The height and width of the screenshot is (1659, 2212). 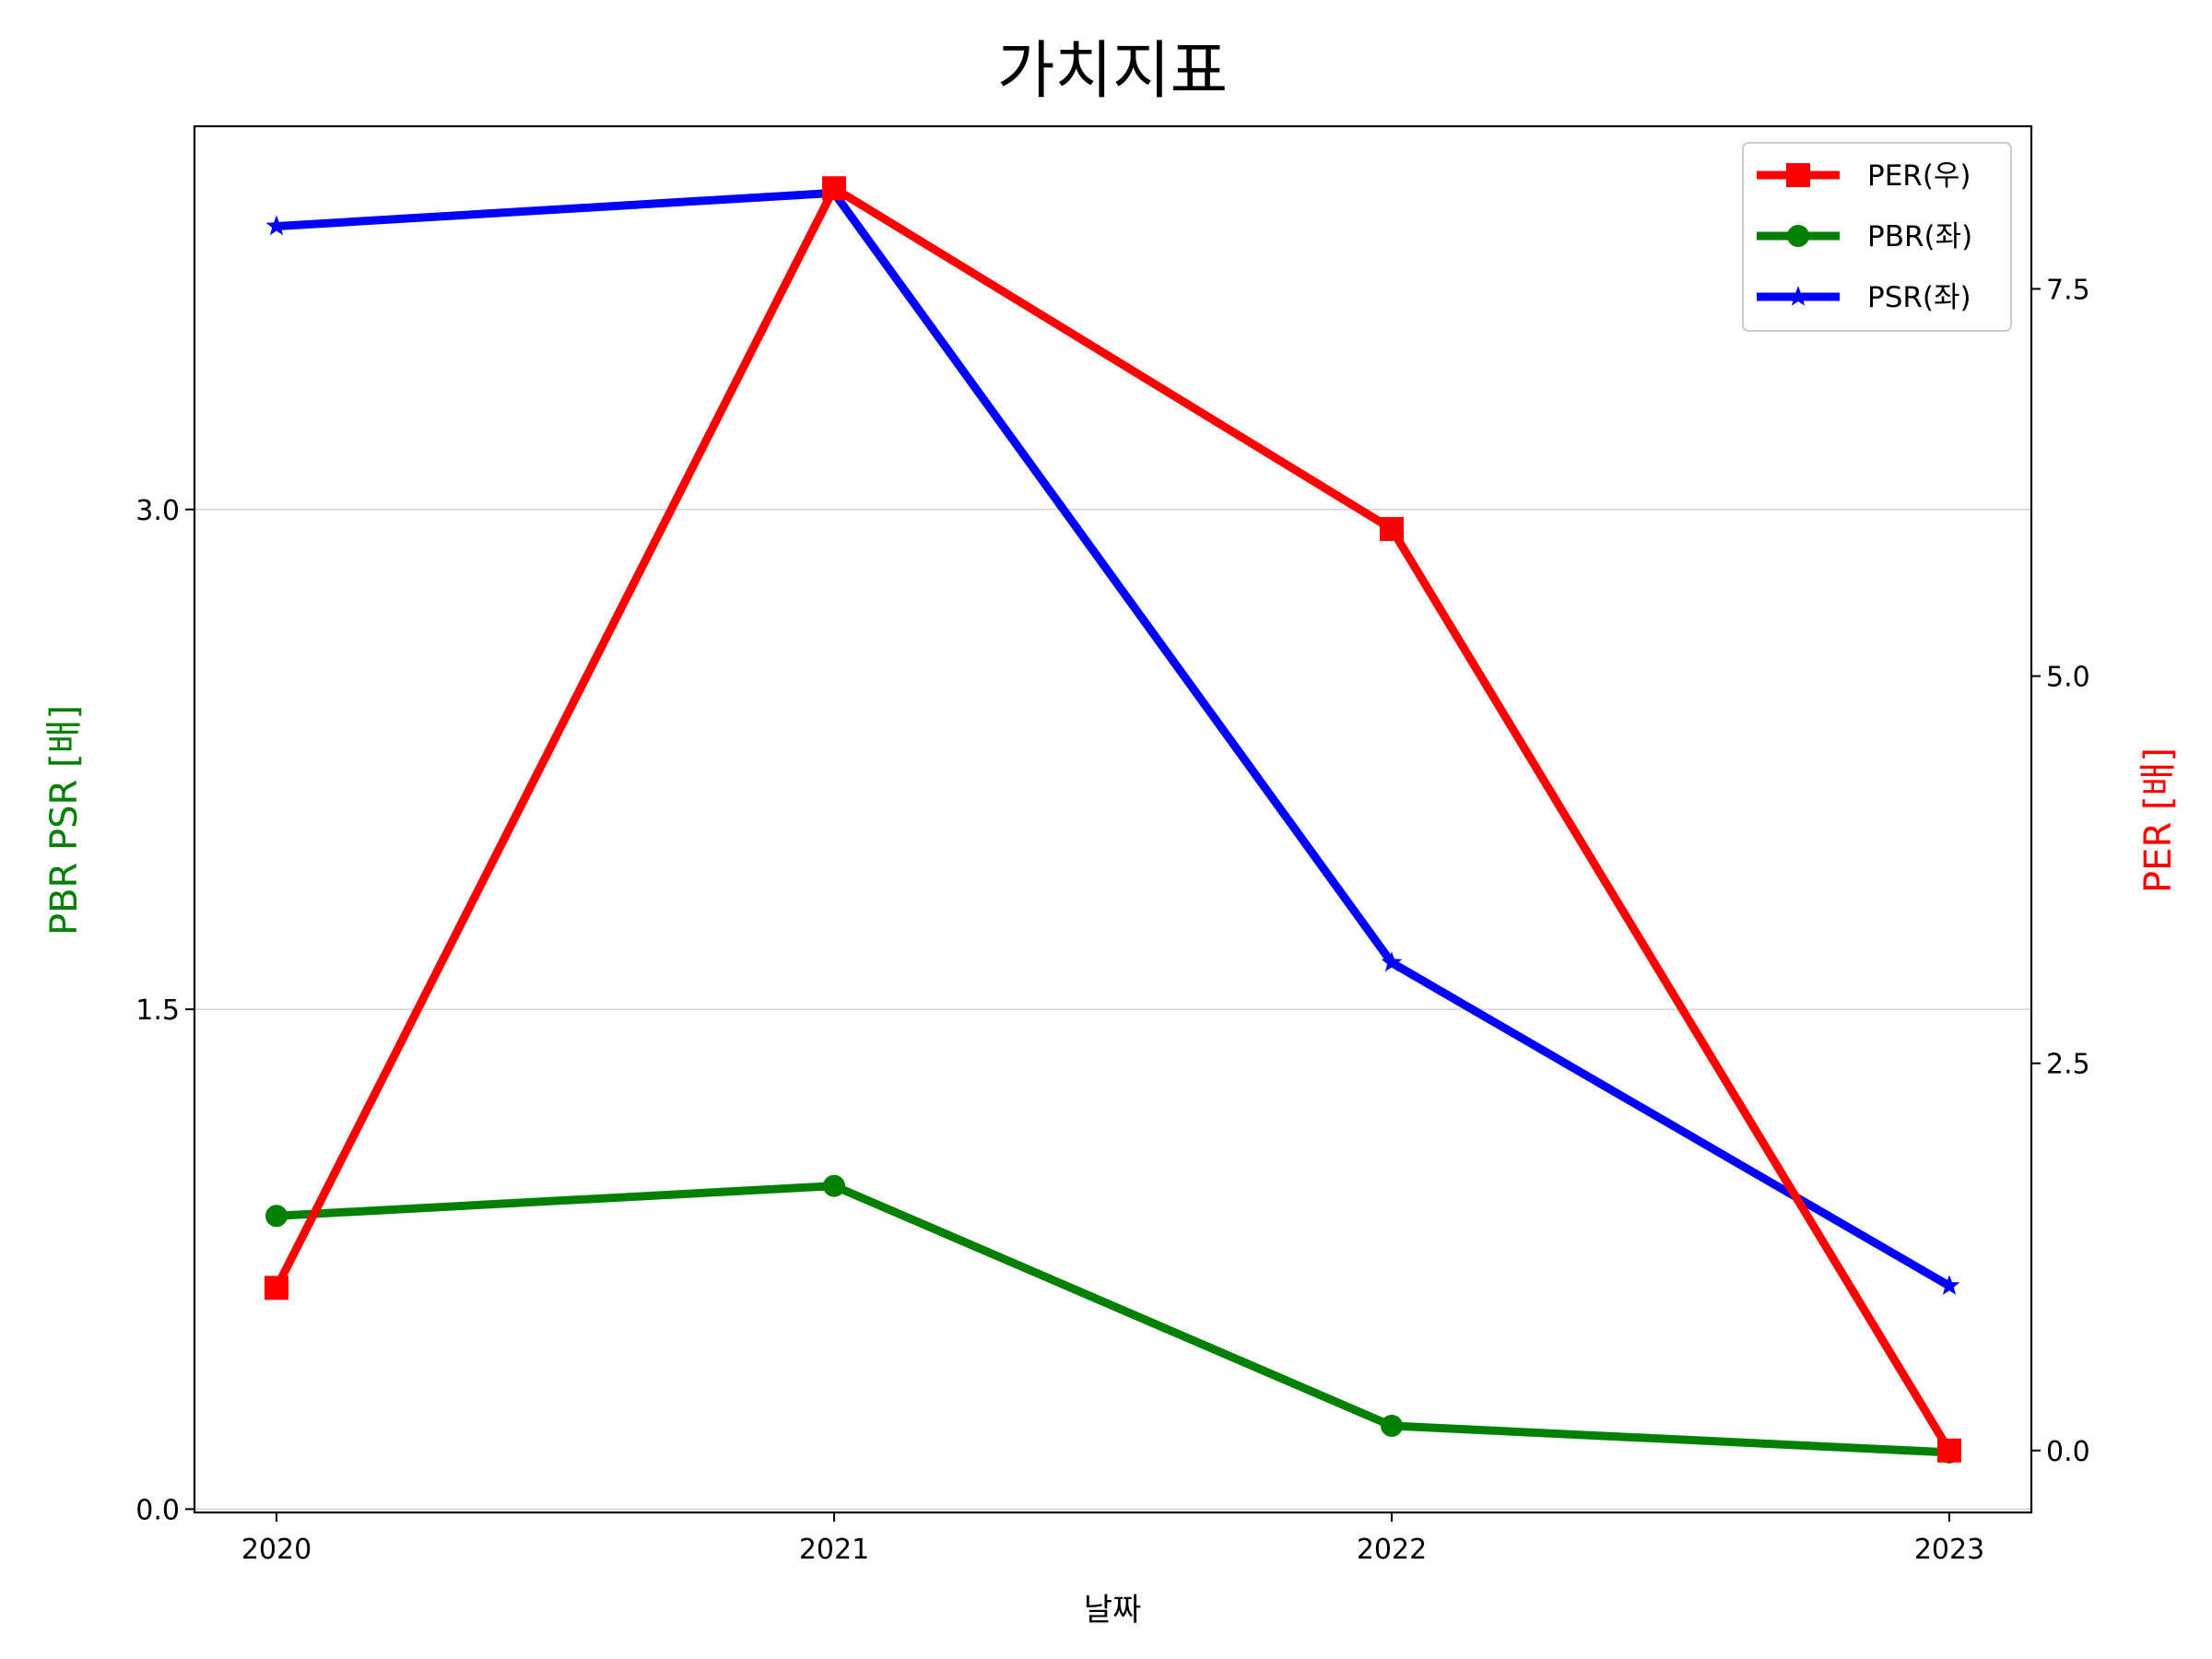 I want to click on legend-marker-pbr, so click(x=1798, y=236).